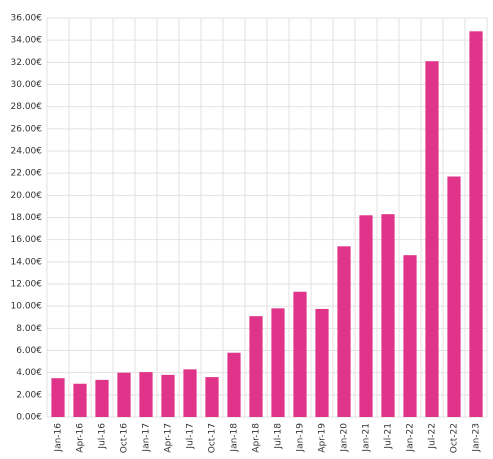  I want to click on x-tick-label: Jan-20, so click(345, 438).